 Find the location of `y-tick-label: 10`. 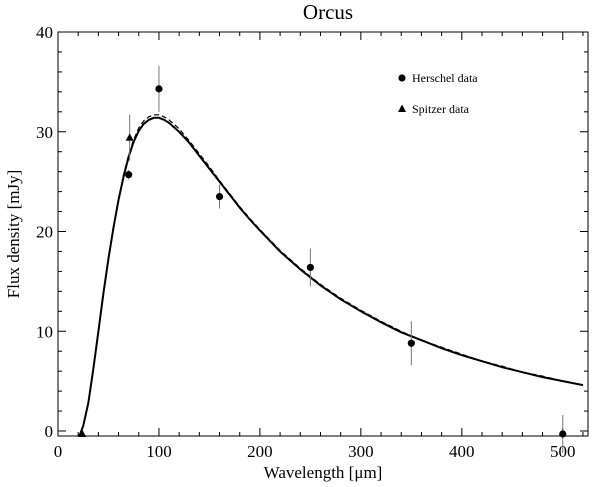

y-tick-label: 10 is located at coordinates (44, 331).